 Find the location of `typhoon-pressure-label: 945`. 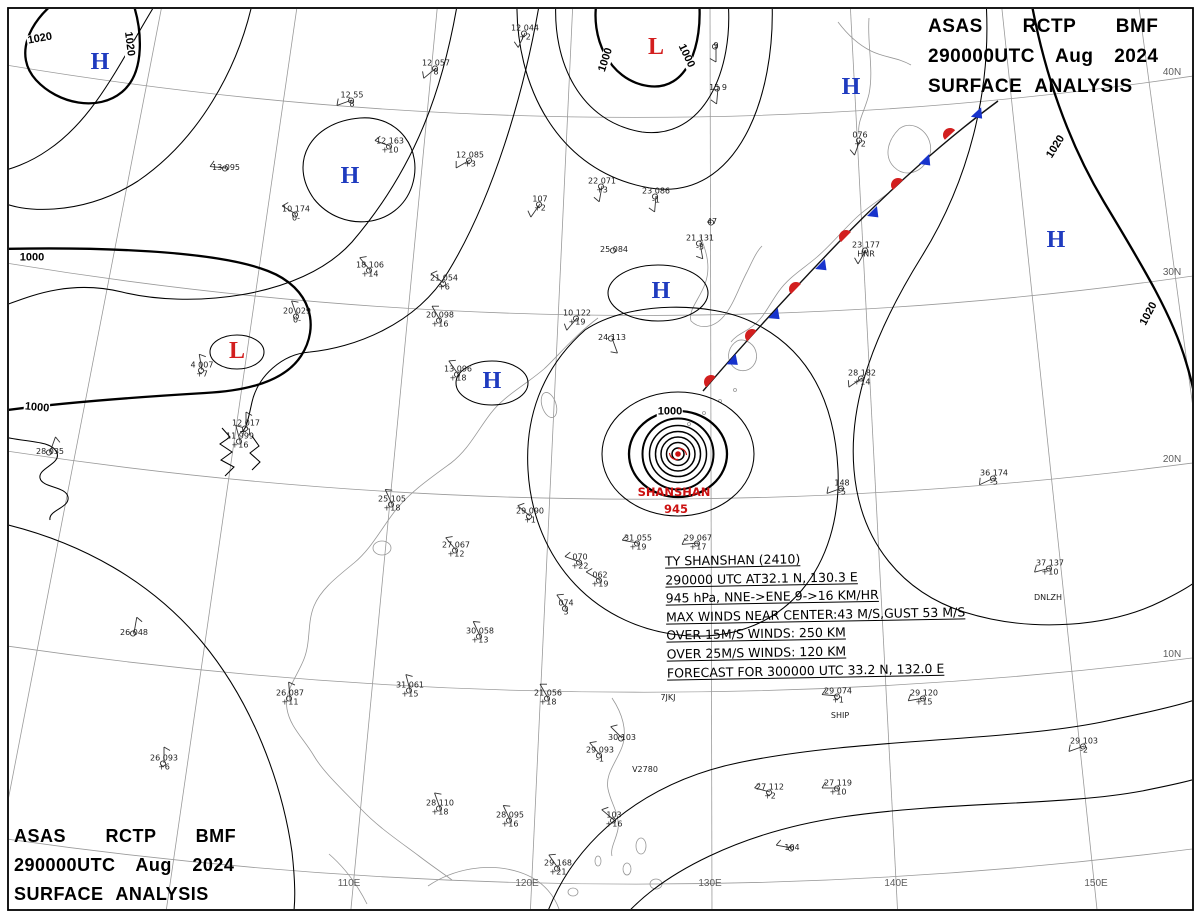

typhoon-pressure-label: 945 is located at coordinates (676, 509).